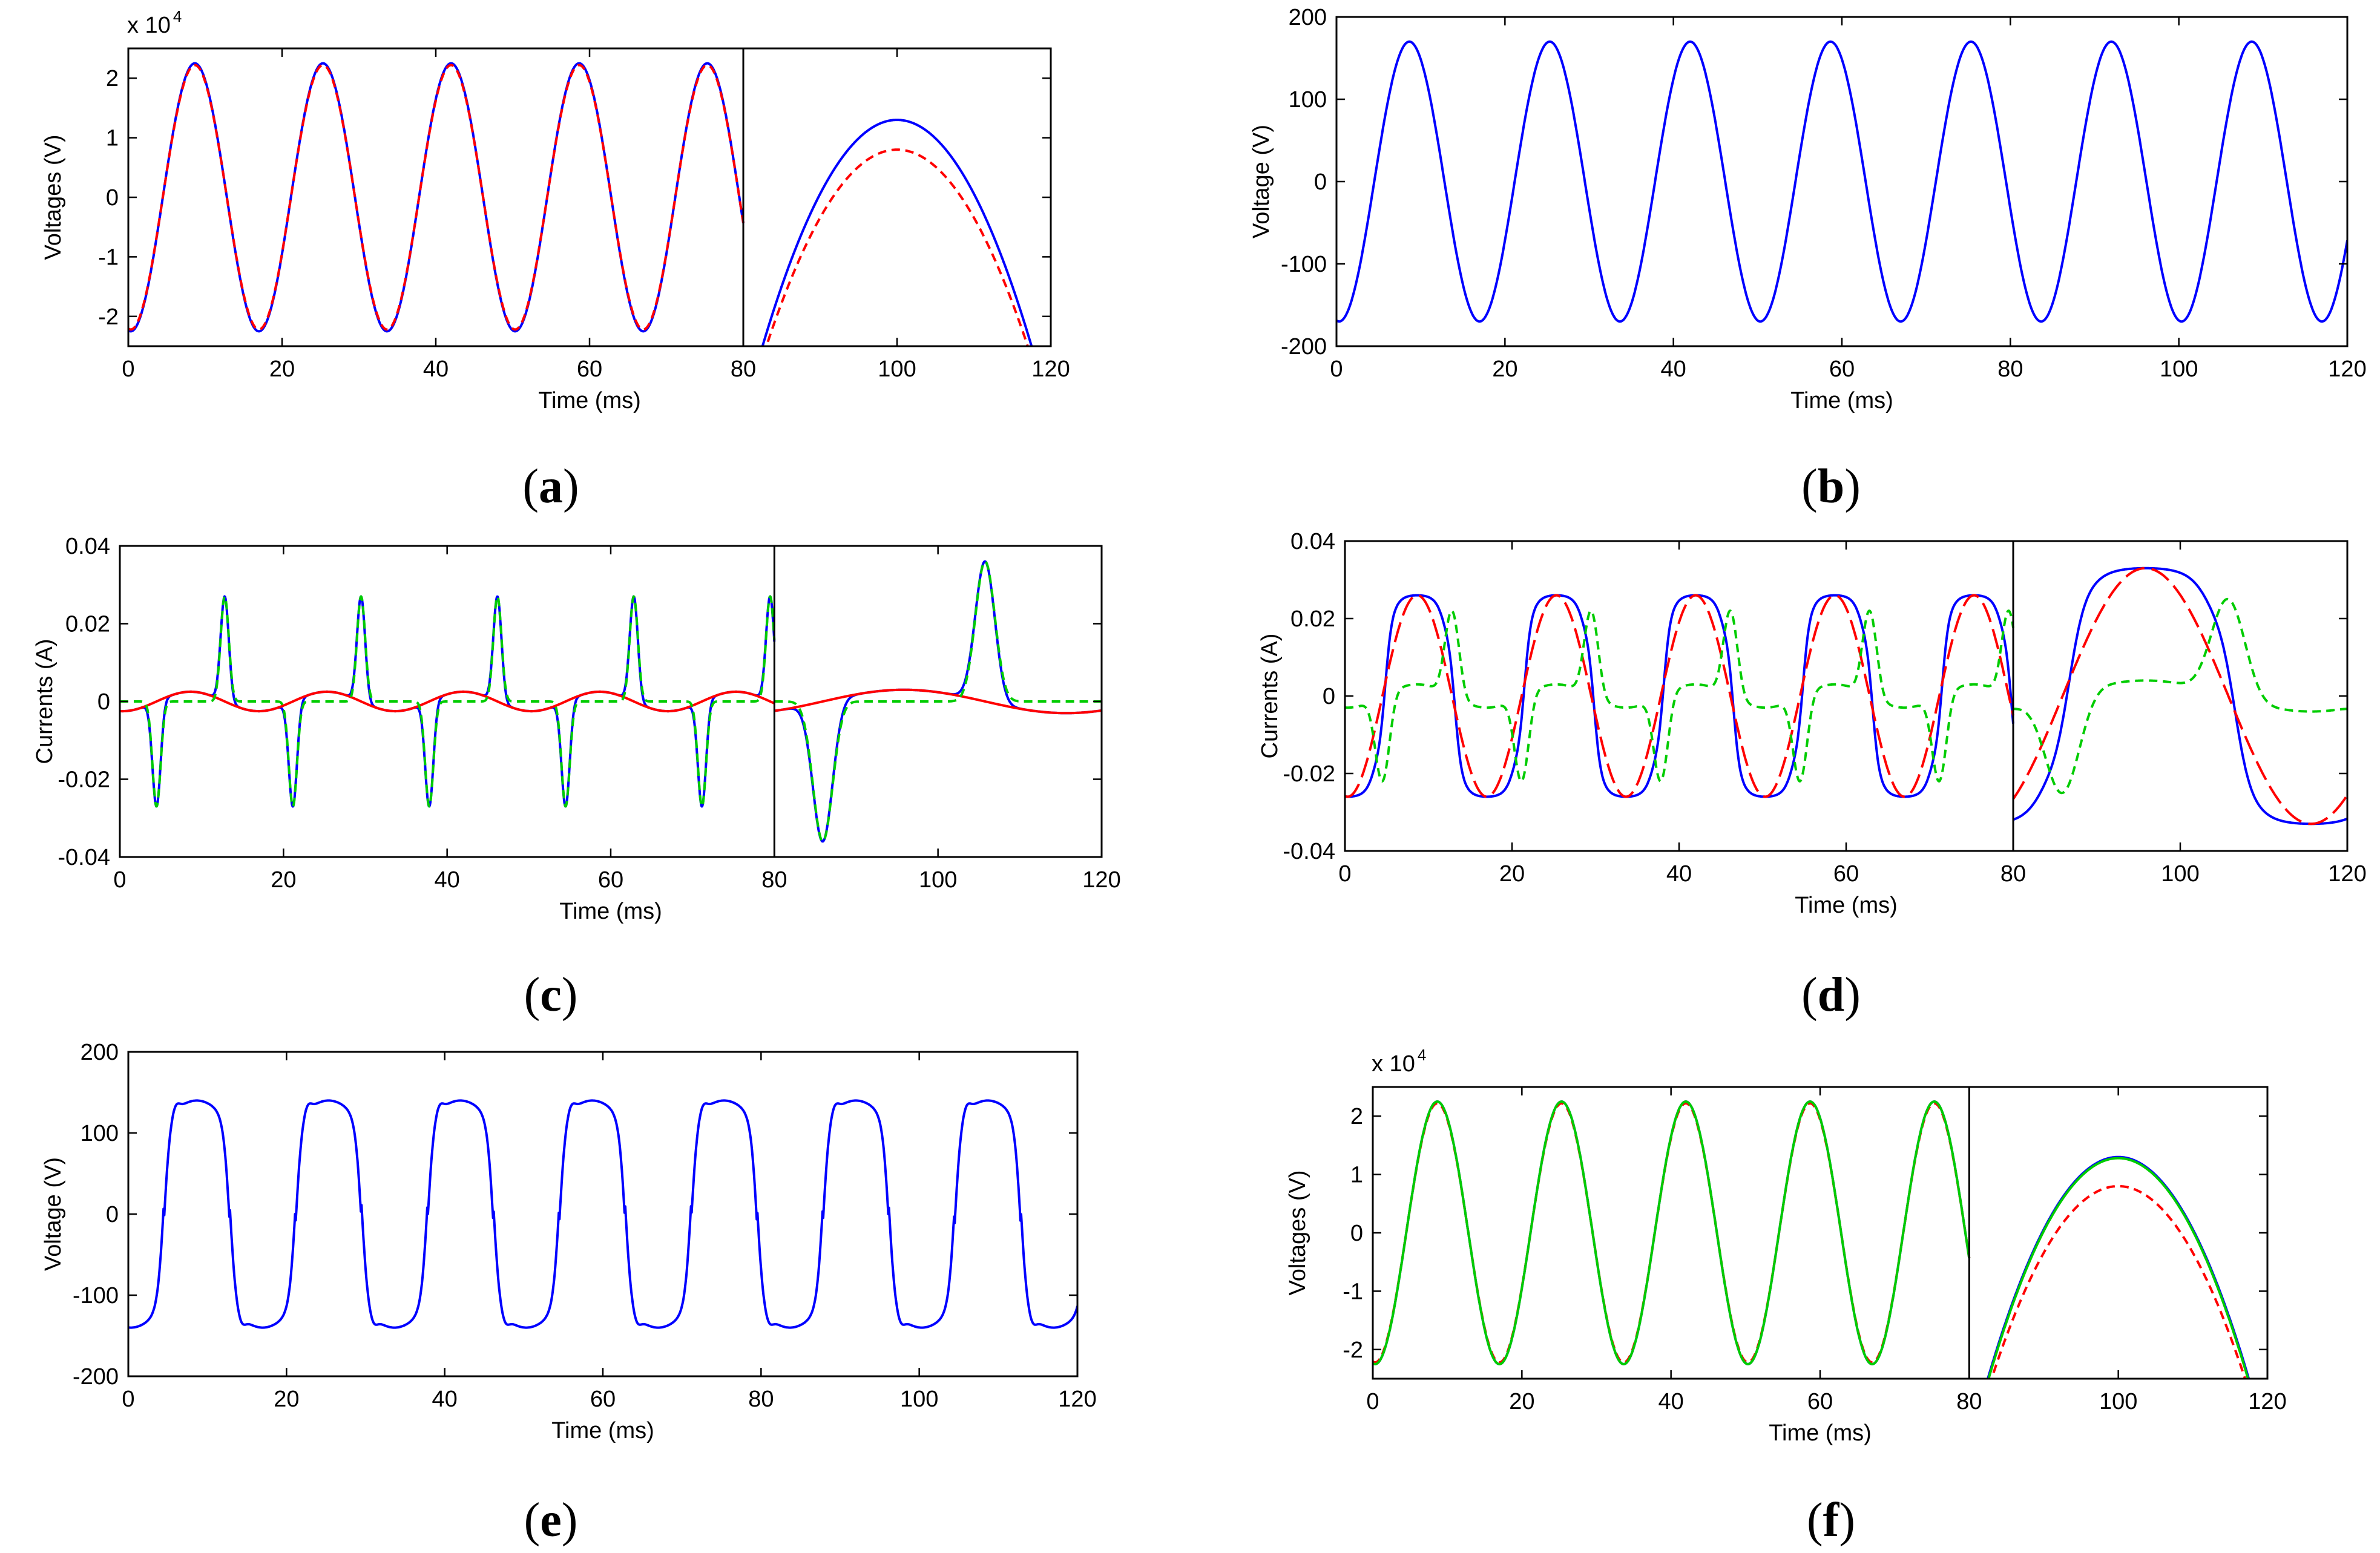 This screenshot has height=1553, width=2380. I want to click on panel-label-f: (f), so click(1831, 1520).